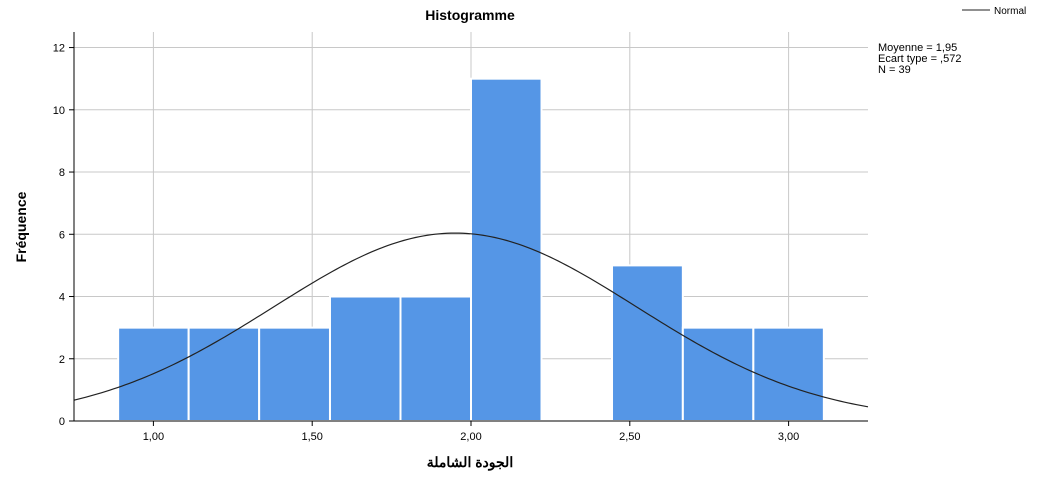 This screenshot has width=1041, height=481. Describe the element at coordinates (59, 111) in the screenshot. I see `y-tick-label-5: 10` at that location.